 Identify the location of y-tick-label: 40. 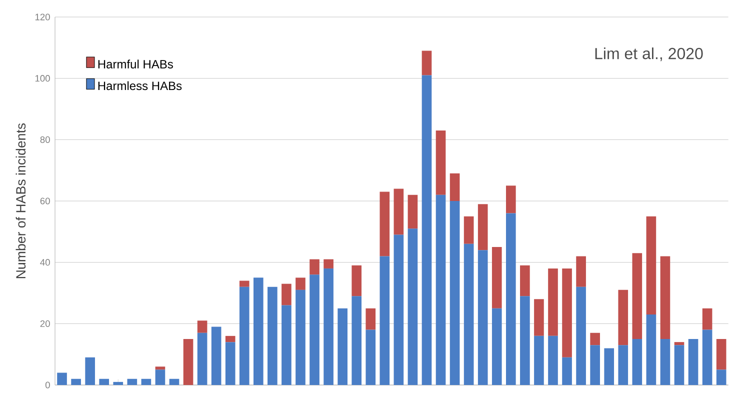
(45, 262).